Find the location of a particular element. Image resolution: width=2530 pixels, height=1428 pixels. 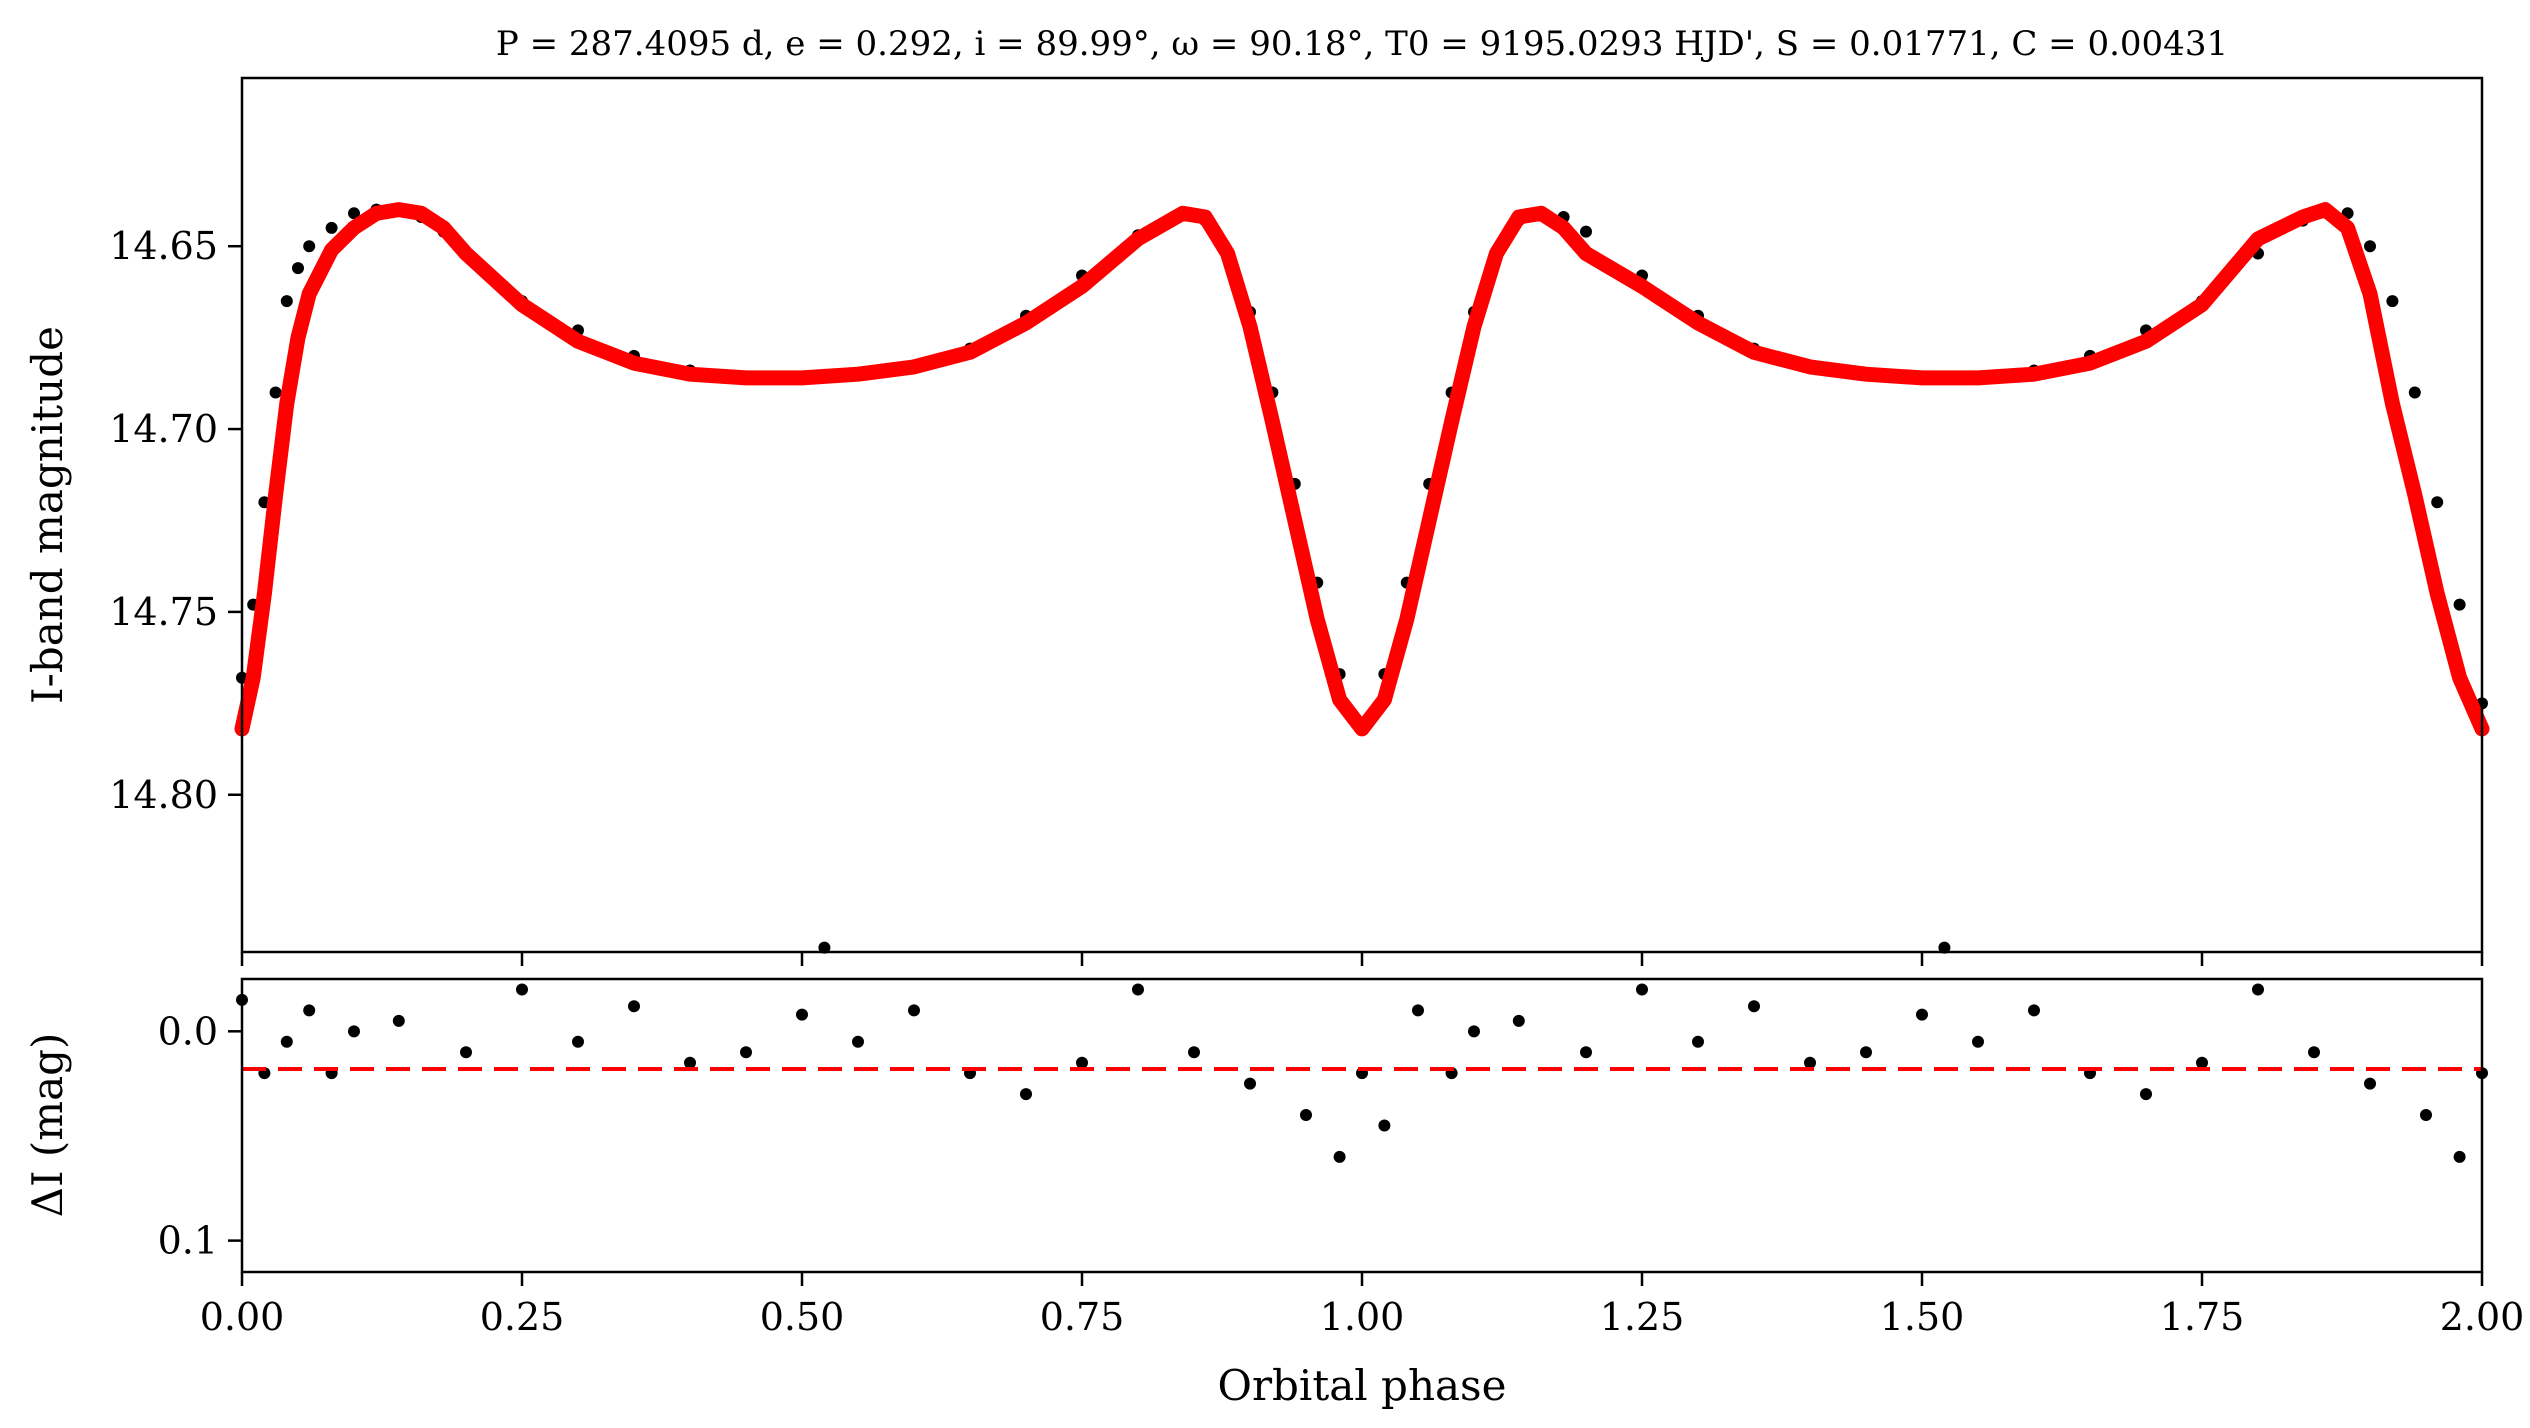

x-tick-label: 0.00 is located at coordinates (242, 1317).